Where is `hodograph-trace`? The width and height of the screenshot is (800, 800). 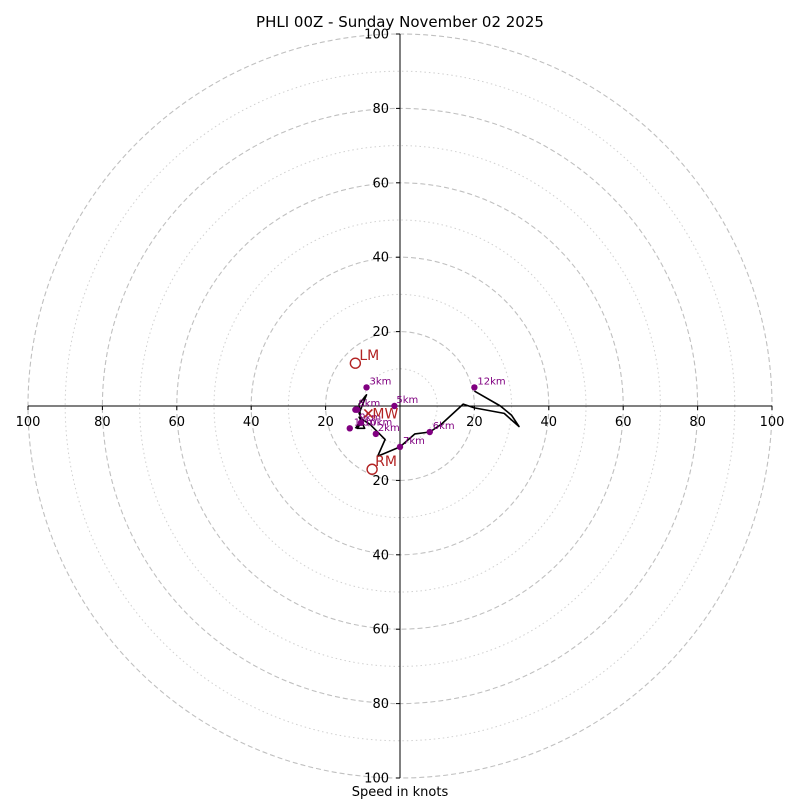 hodograph-trace is located at coordinates (437, 424).